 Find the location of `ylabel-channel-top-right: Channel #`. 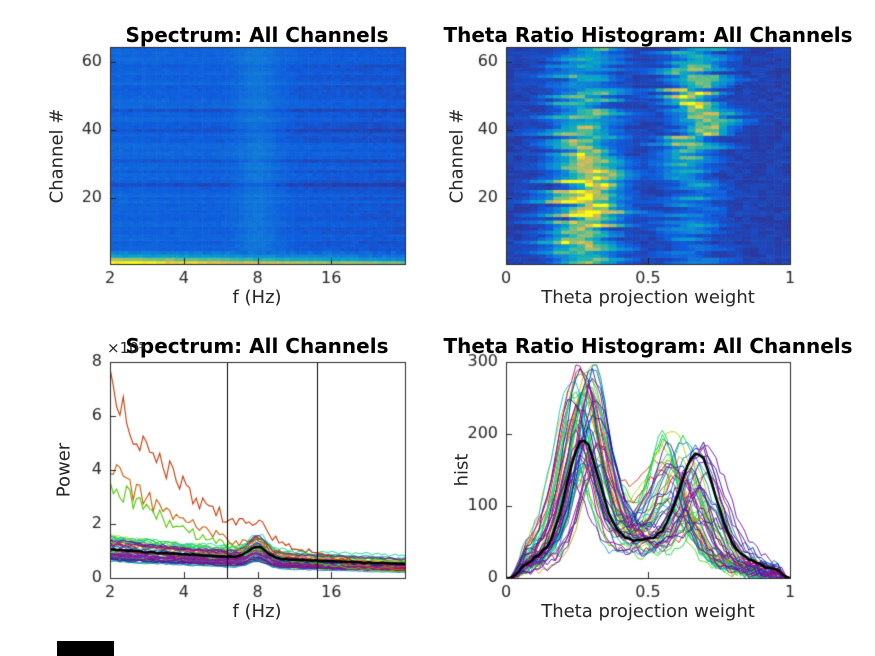

ylabel-channel-top-right: Channel # is located at coordinates (457, 156).